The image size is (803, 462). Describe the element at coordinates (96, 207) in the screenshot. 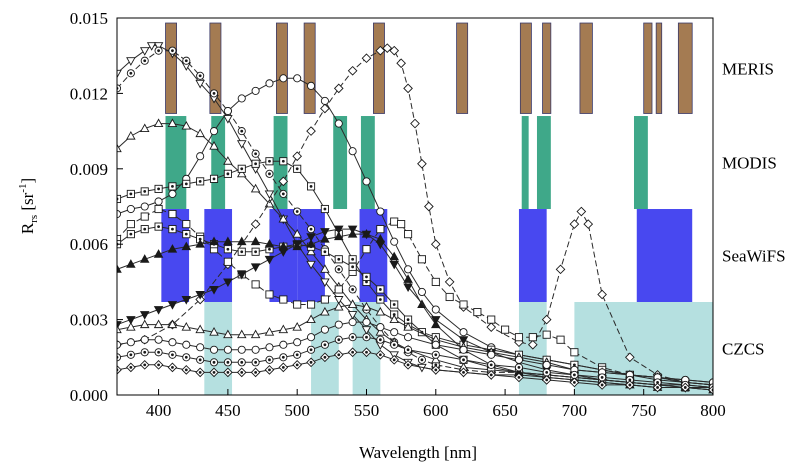

I see `y-axis: 0.000 0.003 0.006 0.009 0.012 0.015` at that location.